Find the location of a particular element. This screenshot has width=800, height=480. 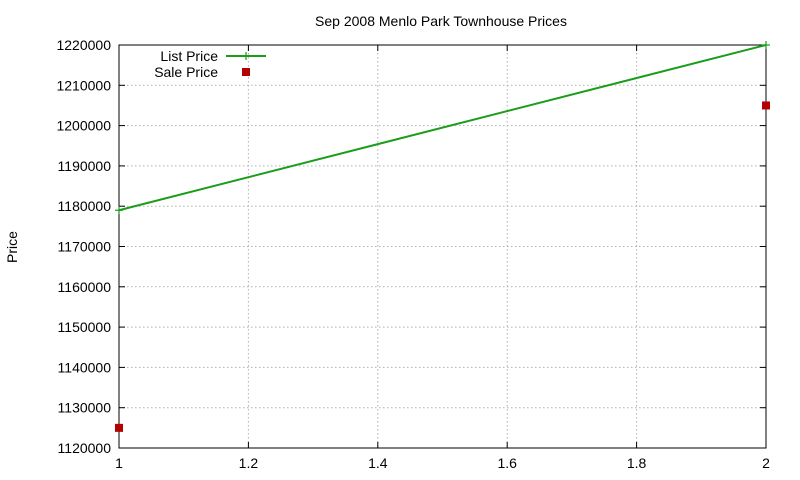

legend-entry: Sale Price is located at coordinates (202, 72).